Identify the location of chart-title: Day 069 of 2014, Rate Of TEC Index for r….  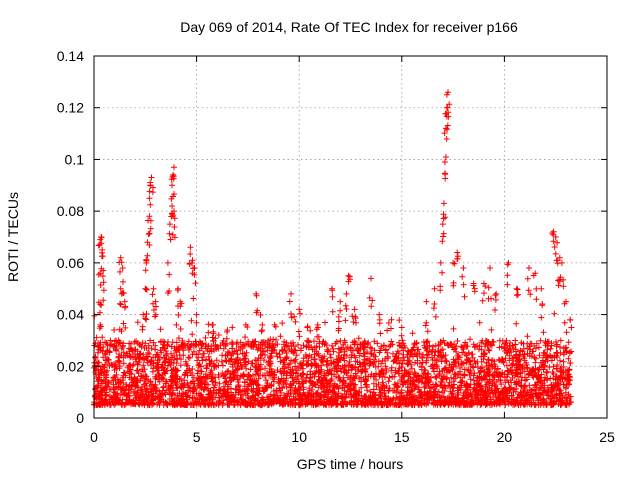
(349, 27).